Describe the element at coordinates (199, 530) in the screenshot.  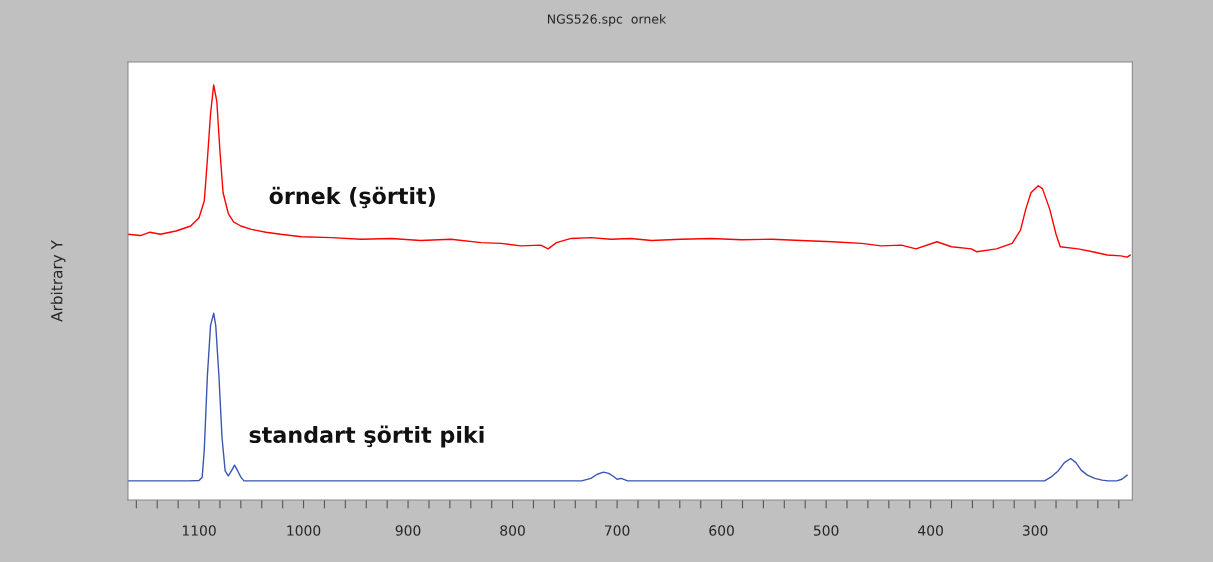
I see `x-tick-label: 1100` at that location.